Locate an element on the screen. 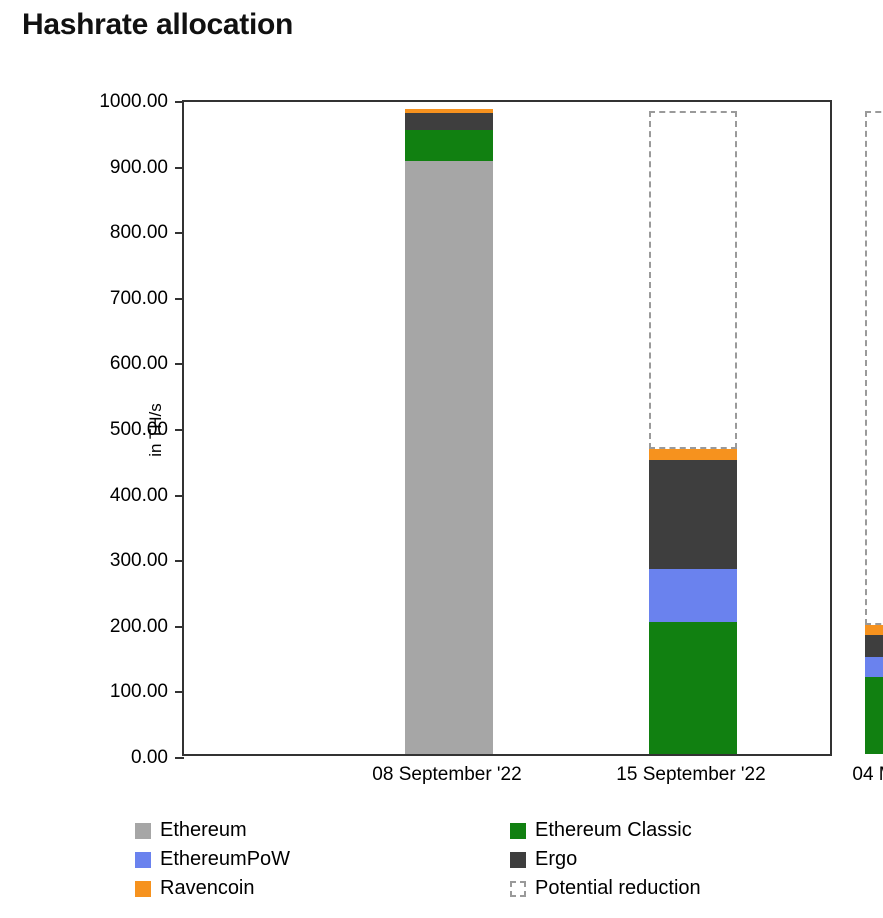 This screenshot has height=918, width=883. bar-segment-ethereum is located at coordinates (449, 457).